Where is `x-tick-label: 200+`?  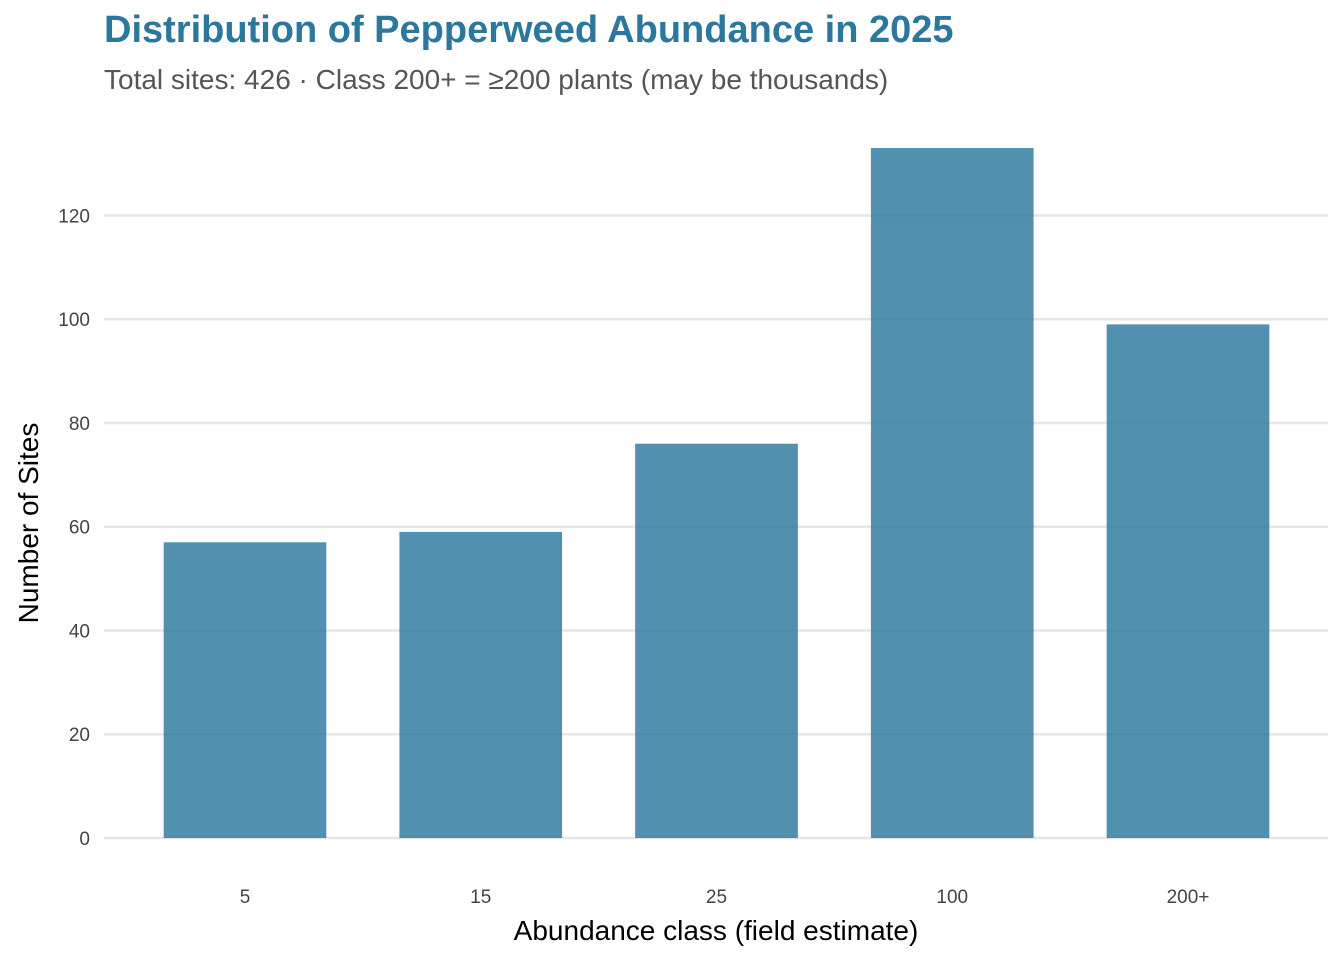
x-tick-label: 200+ is located at coordinates (1188, 897).